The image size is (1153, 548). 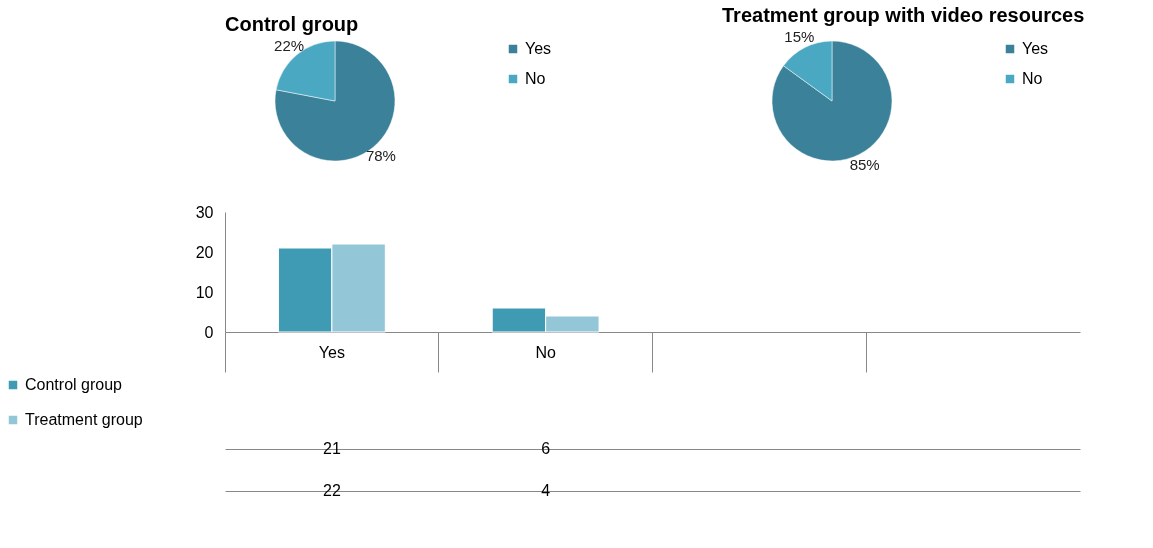 I want to click on data-label: 22%, so click(x=289, y=45).